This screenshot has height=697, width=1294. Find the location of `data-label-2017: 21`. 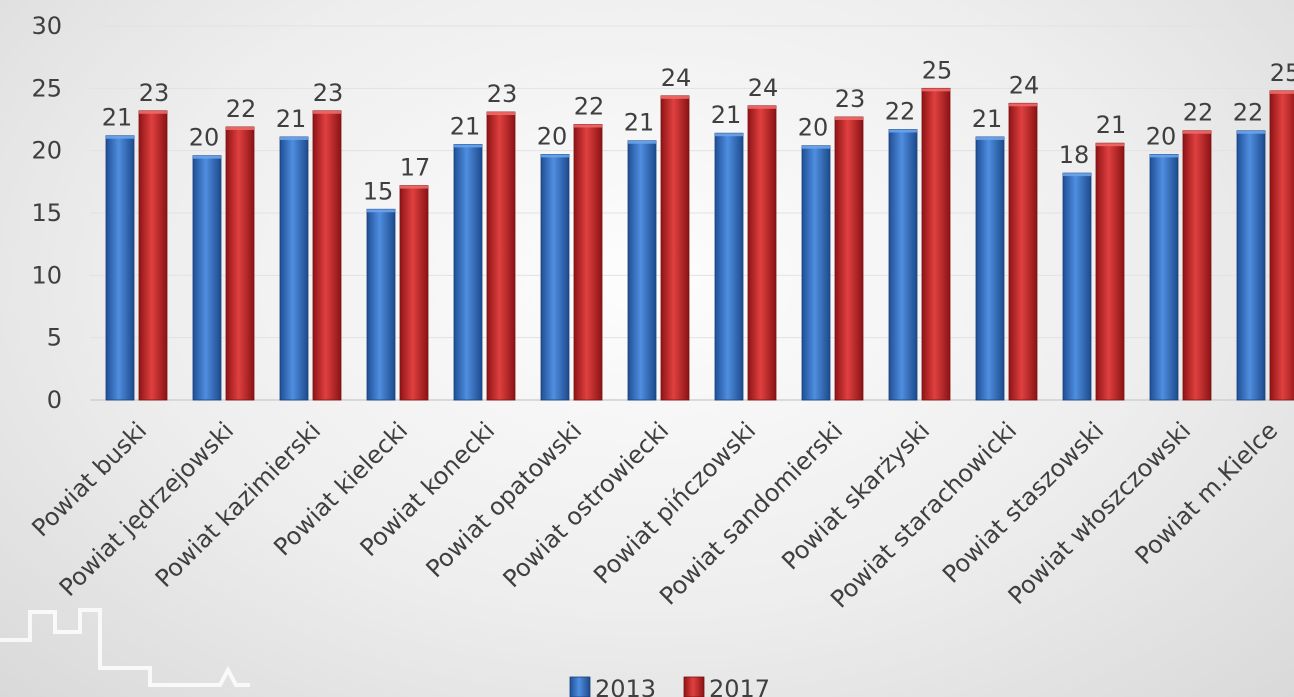

data-label-2017: 21 is located at coordinates (1111, 125).